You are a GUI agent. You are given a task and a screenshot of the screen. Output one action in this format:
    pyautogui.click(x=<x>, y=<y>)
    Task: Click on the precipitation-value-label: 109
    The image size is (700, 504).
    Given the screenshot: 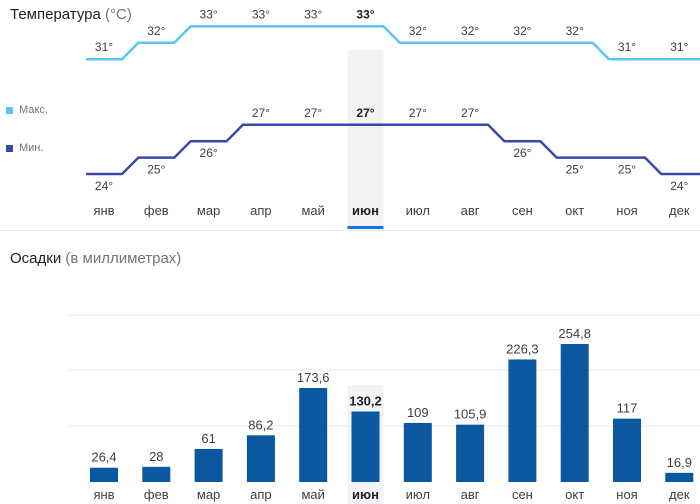 What is the action you would take?
    pyautogui.click(x=418, y=412)
    